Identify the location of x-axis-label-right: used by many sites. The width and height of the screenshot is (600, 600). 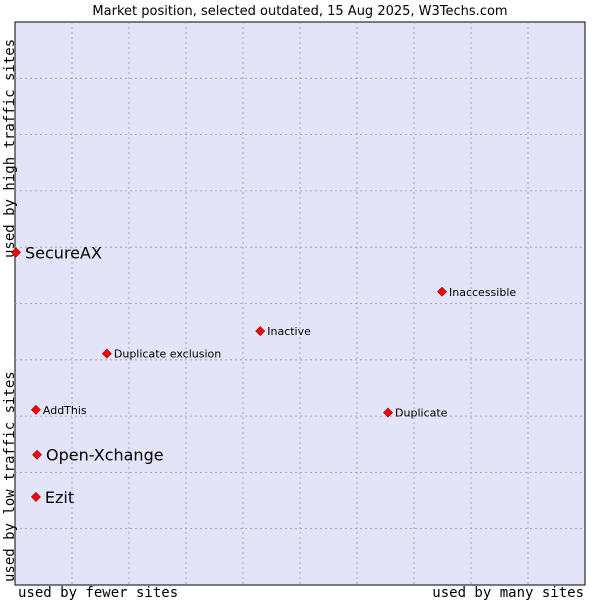
(508, 592).